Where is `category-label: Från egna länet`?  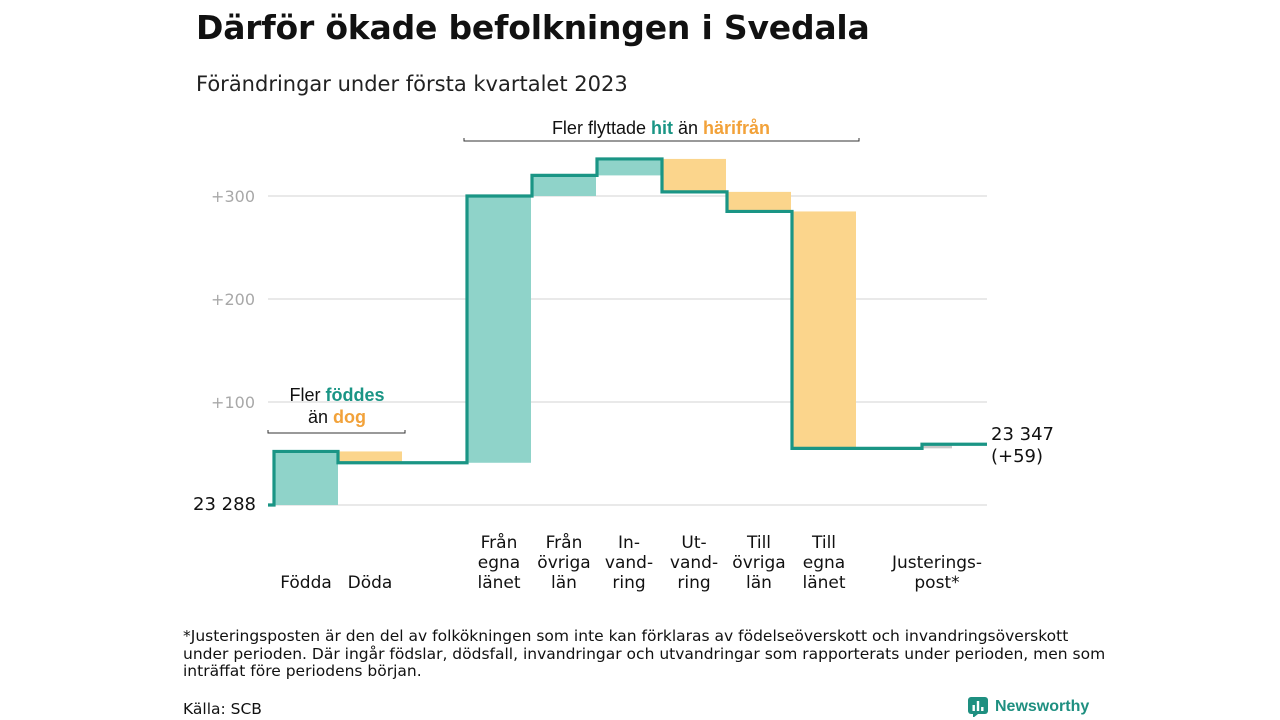 category-label: Från egna länet is located at coordinates (498, 562).